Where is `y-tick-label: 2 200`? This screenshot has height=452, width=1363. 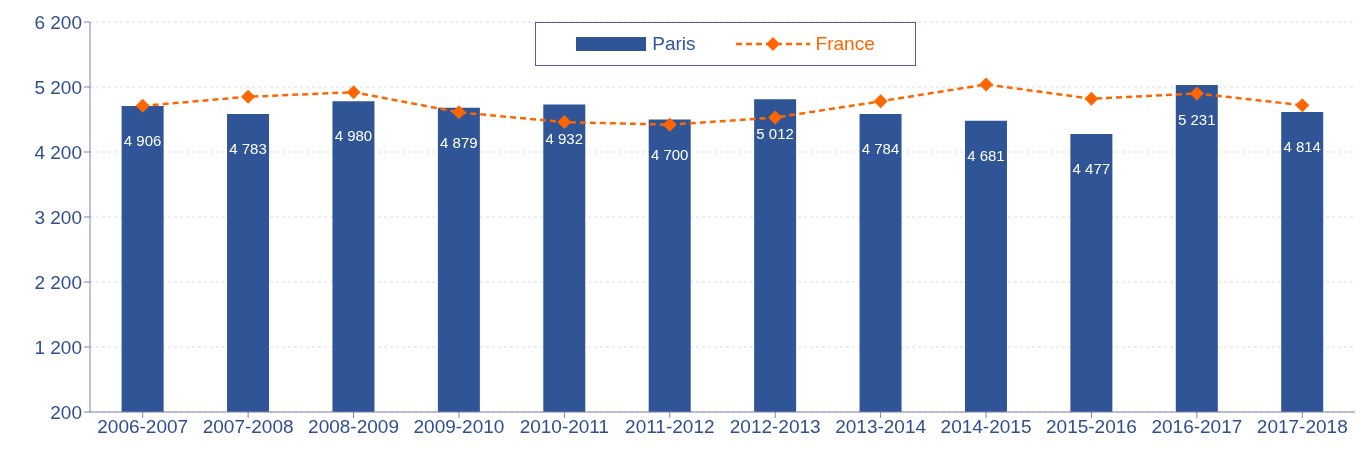
y-tick-label: 2 200 is located at coordinates (58, 282).